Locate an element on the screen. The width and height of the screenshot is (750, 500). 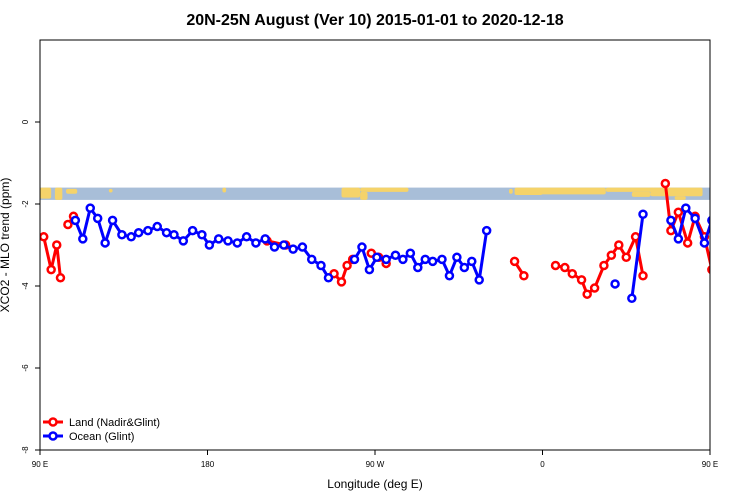
x-axis: 90 E 180 90 W 0 90 E is located at coordinates (375, 459).